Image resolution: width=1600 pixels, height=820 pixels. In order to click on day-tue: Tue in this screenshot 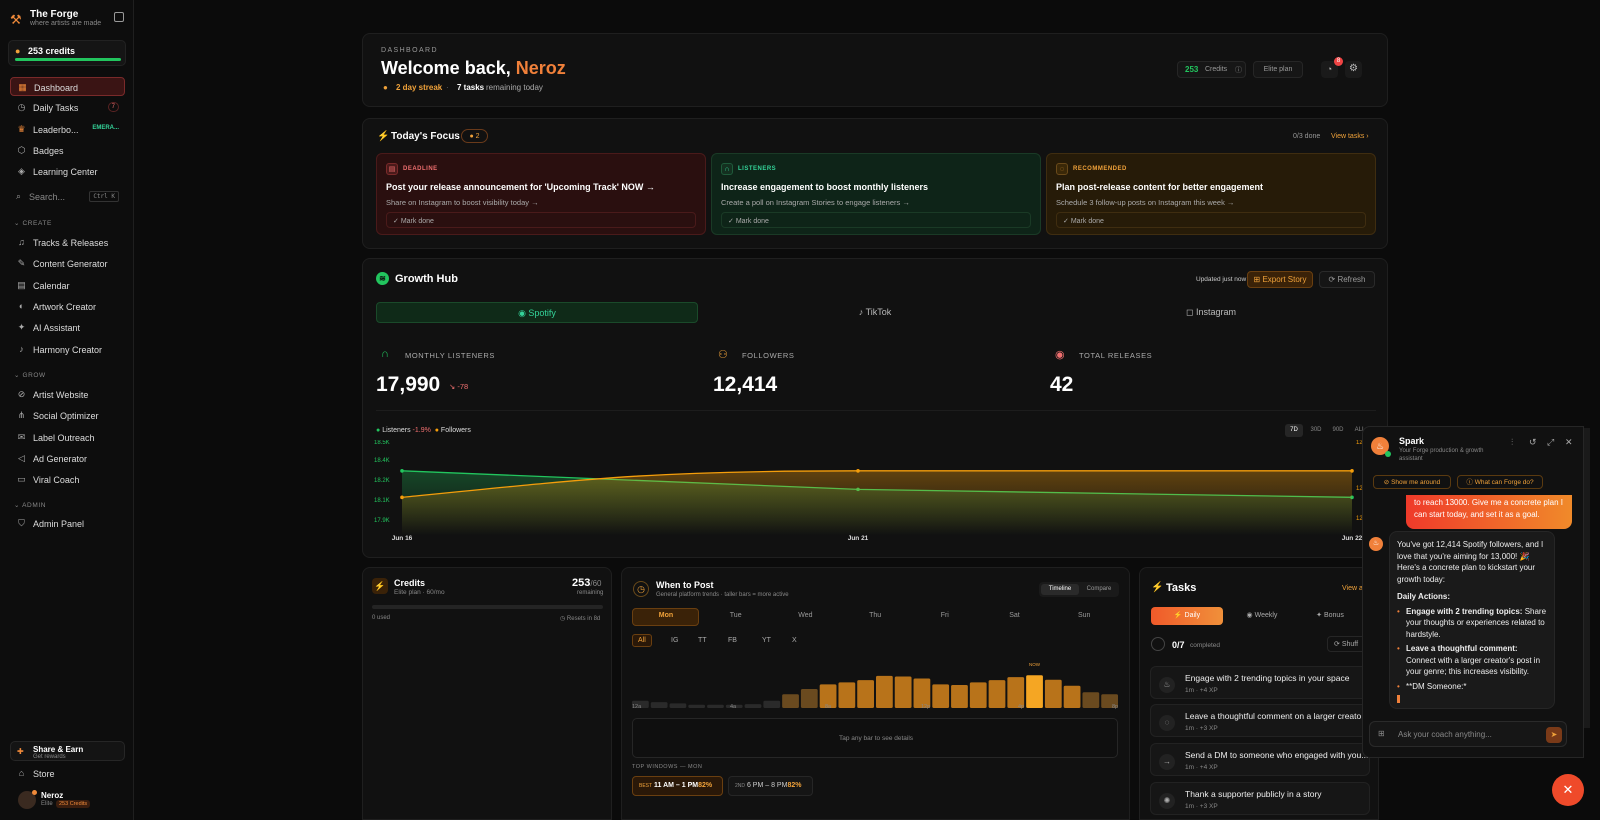, I will do `click(735, 615)`.